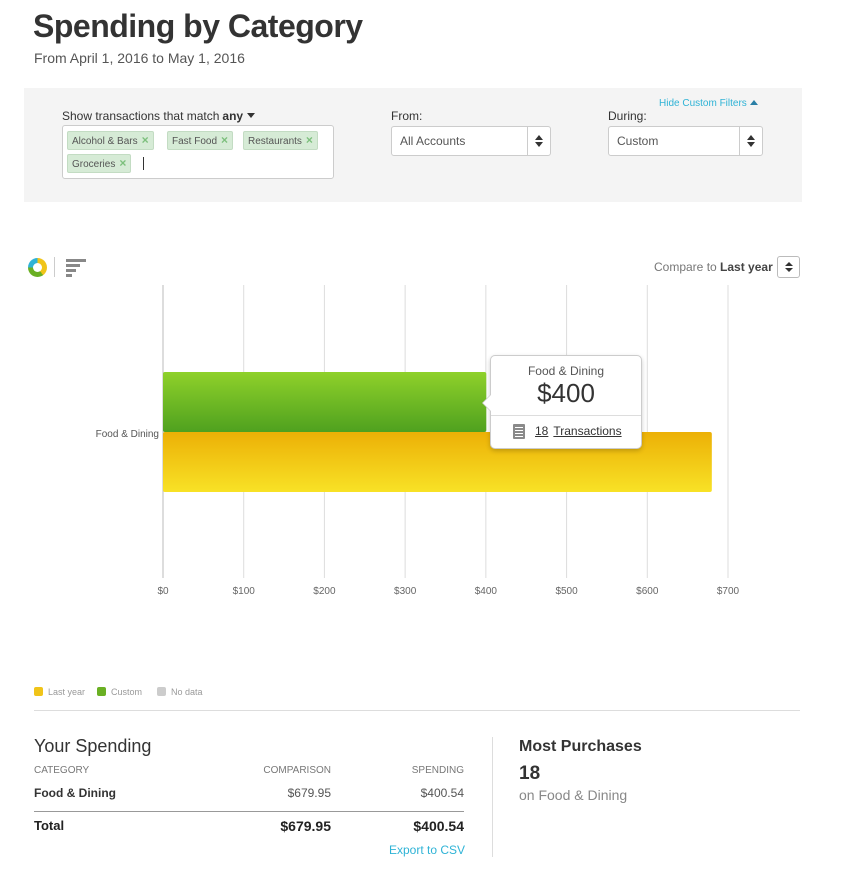 The height and width of the screenshot is (879, 842). What do you see at coordinates (647, 591) in the screenshot?
I see `x-tick-label: $600` at bounding box center [647, 591].